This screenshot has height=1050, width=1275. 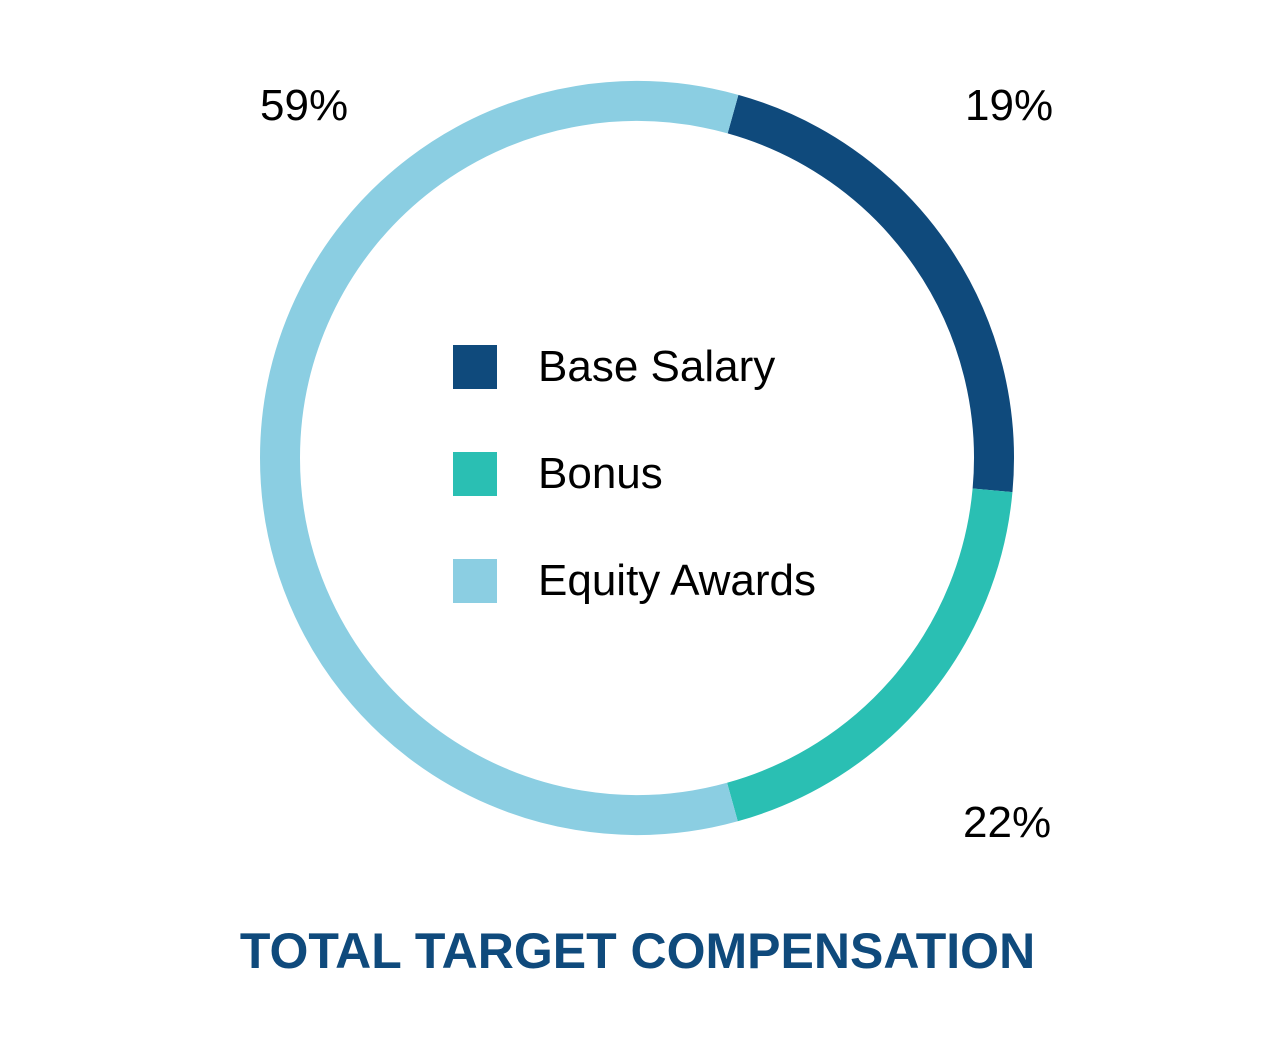 What do you see at coordinates (475, 474) in the screenshot?
I see `bonus-swatch` at bounding box center [475, 474].